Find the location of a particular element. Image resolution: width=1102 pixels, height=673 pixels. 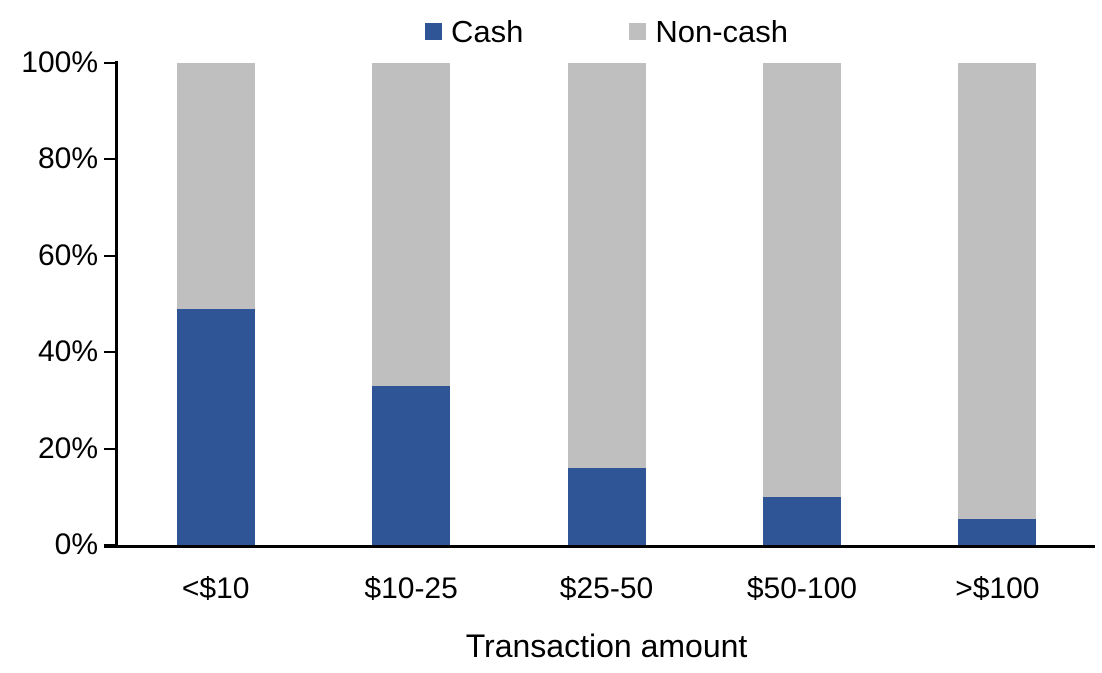

x-axis-category-labels: <$10 $10-25 $25-50 $50-100 >$100 is located at coordinates (606, 589).